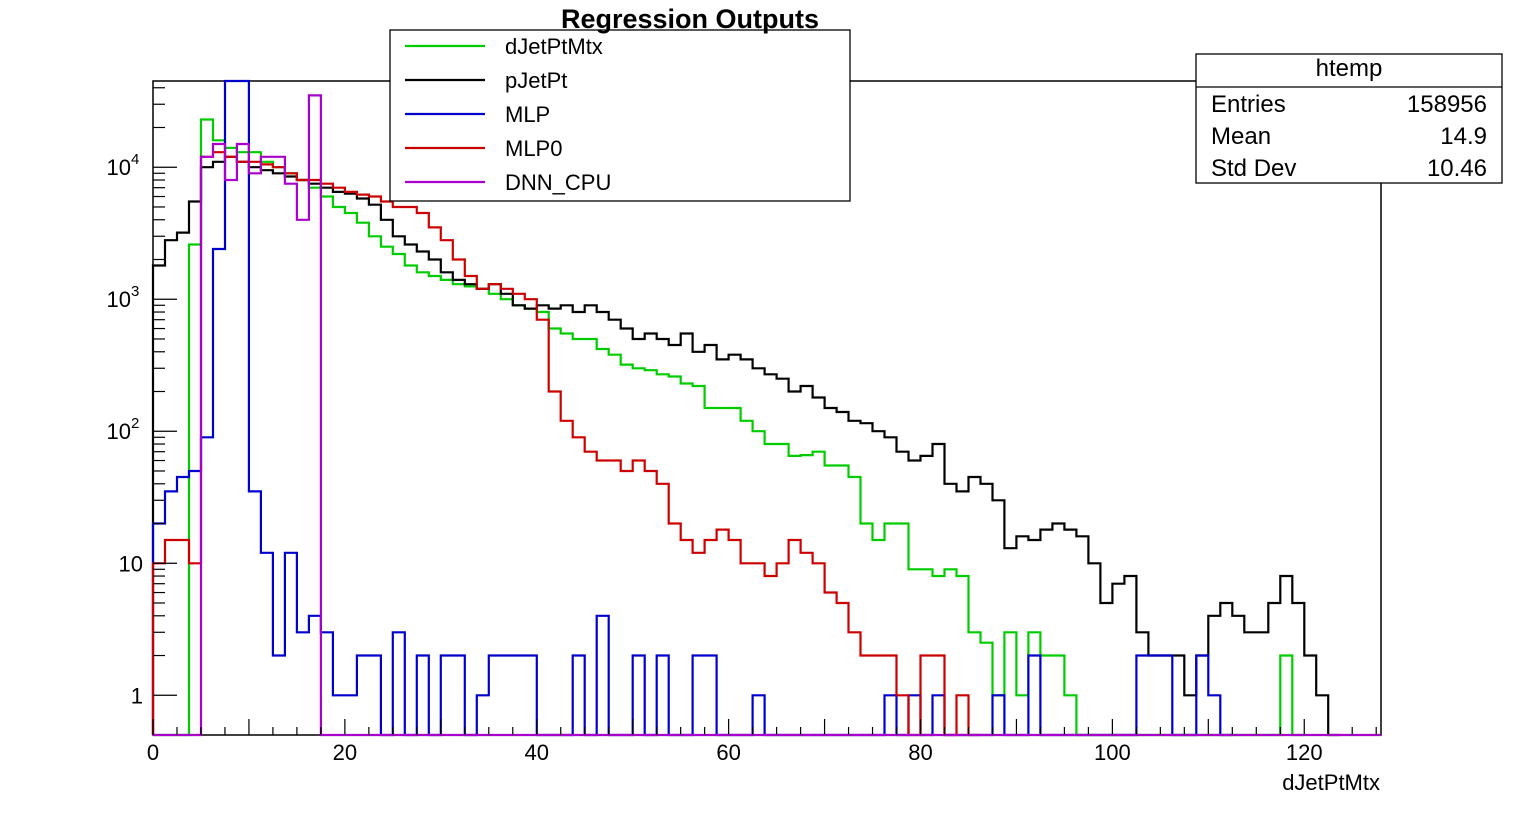 This screenshot has width=1534, height=816. Describe the element at coordinates (1304, 752) in the screenshot. I see `x-tick-label: 120` at that location.